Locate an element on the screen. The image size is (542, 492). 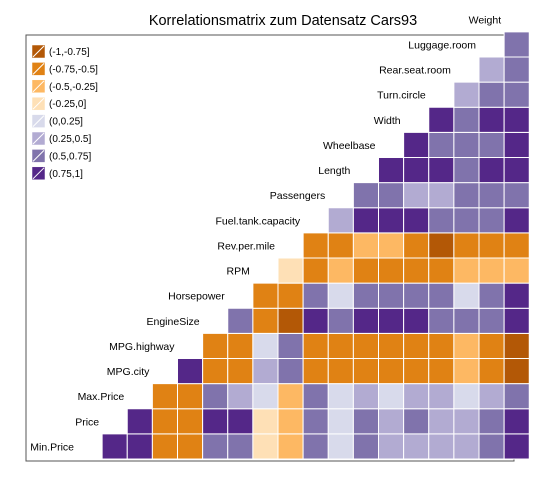
heatmap-cell-turn-circle-wheelbase is located at coordinates (441, 145).